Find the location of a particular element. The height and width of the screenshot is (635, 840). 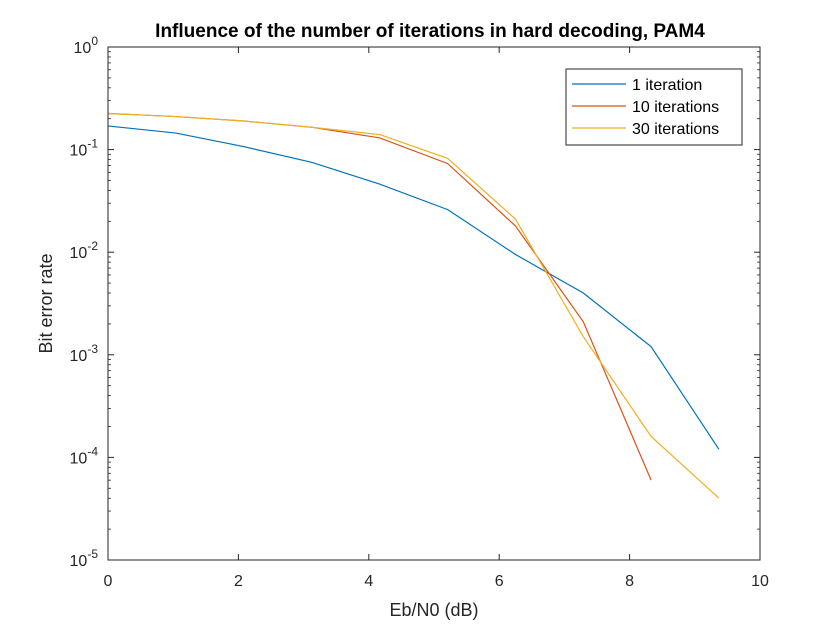

x-axis-label: Eb/N0 (dB) is located at coordinates (433, 610).